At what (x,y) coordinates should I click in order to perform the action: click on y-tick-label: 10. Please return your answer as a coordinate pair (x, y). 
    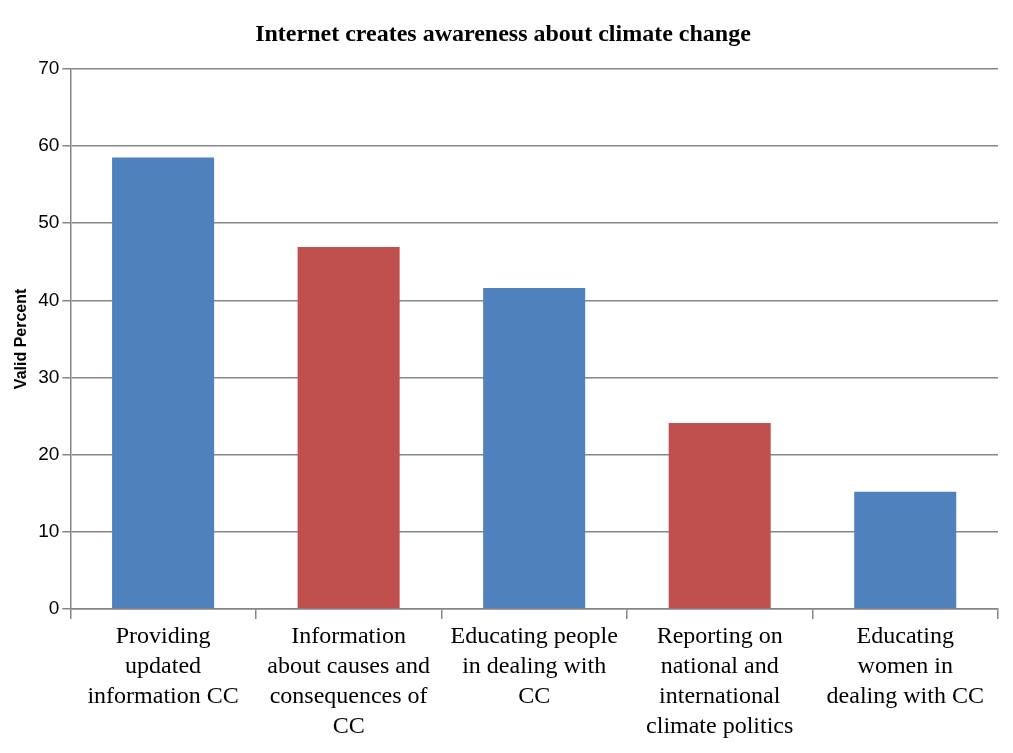
    Looking at the image, I should click on (49, 531).